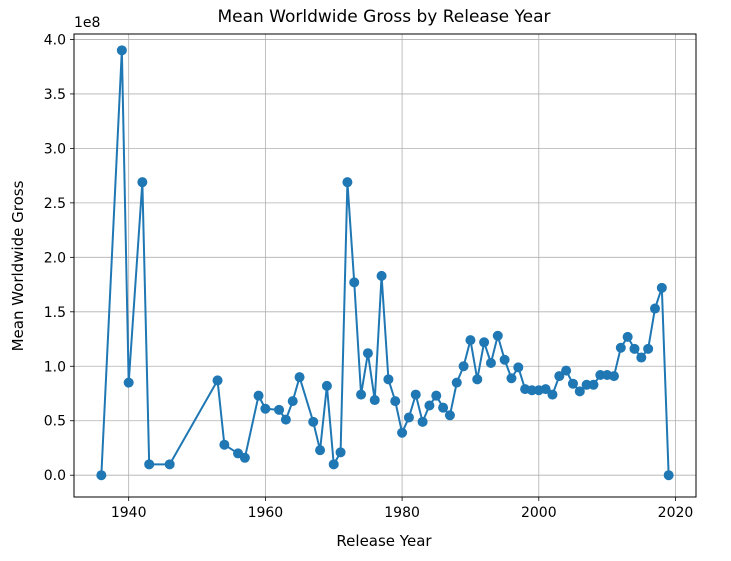 The image size is (731, 561). What do you see at coordinates (129, 513) in the screenshot?
I see `x-tick-label: 1940` at bounding box center [129, 513].